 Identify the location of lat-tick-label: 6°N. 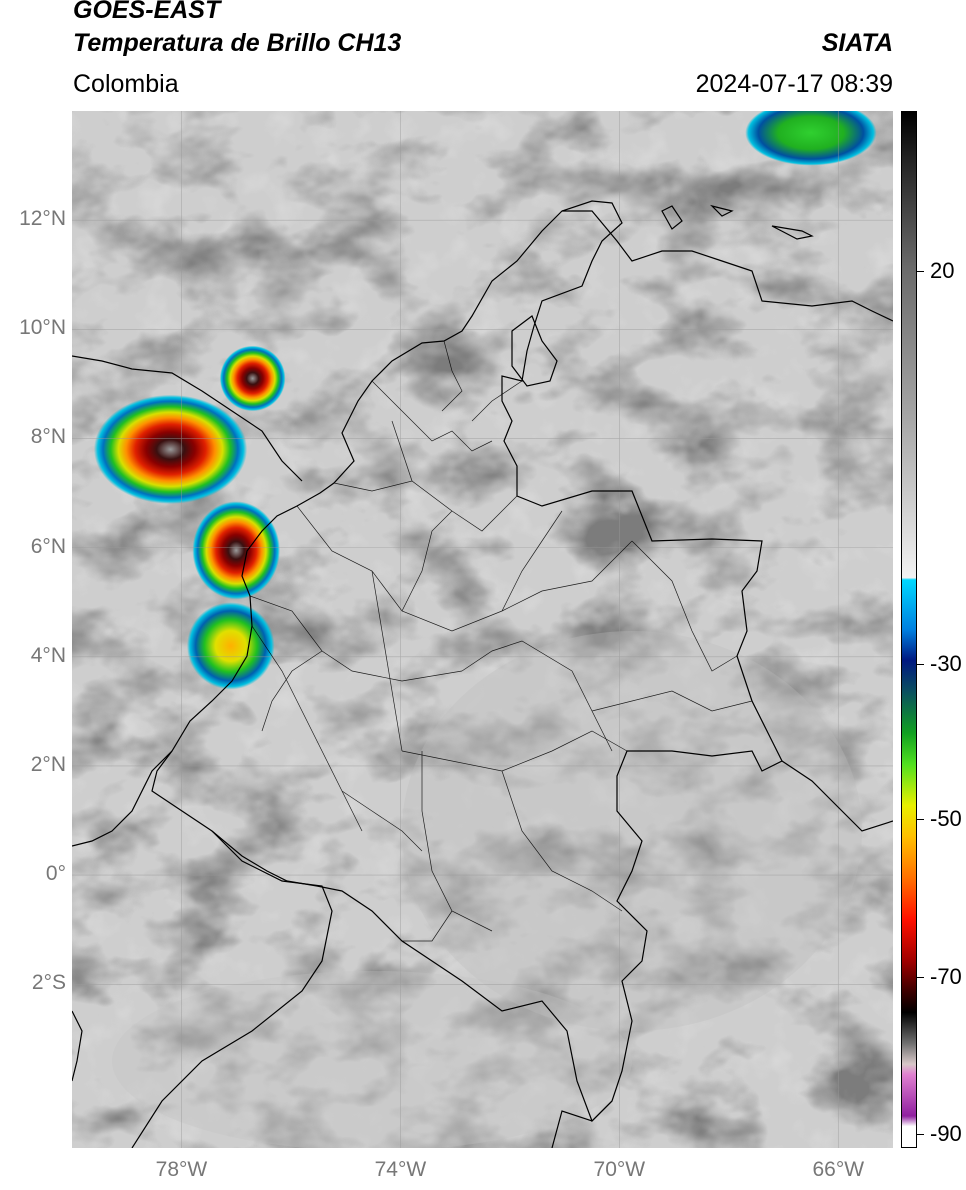
(48, 546).